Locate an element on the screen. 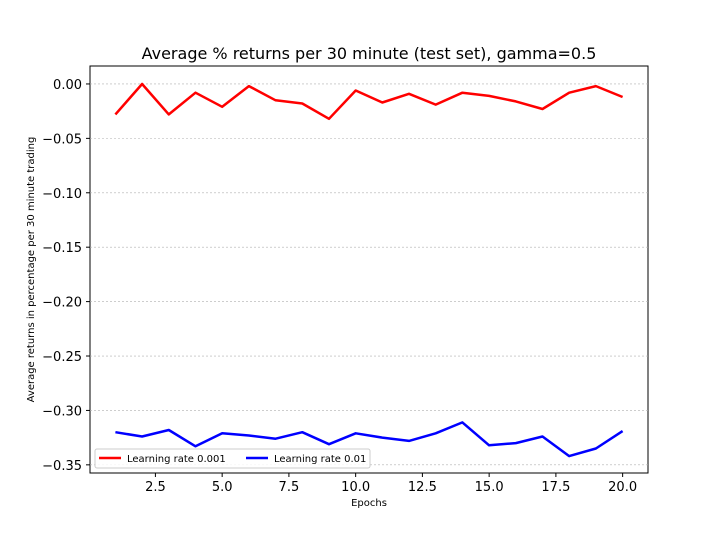  x-tick-label: 5.0 is located at coordinates (222, 487).